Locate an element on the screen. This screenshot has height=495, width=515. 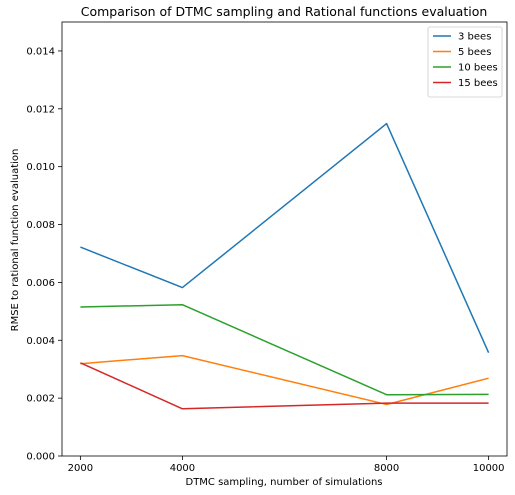
series-line-10-bees is located at coordinates (284, 349).